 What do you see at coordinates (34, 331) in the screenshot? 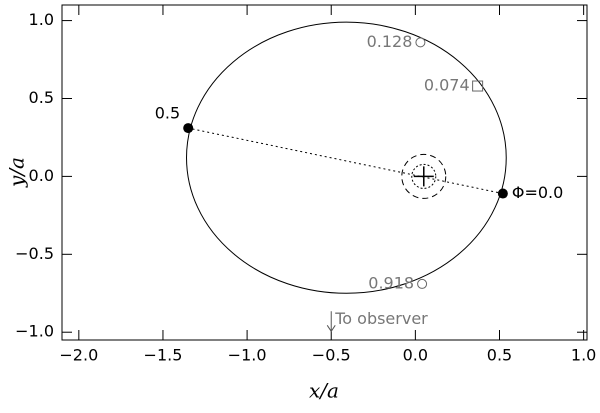
I see `y-tick-label: −1.0` at bounding box center [34, 331].